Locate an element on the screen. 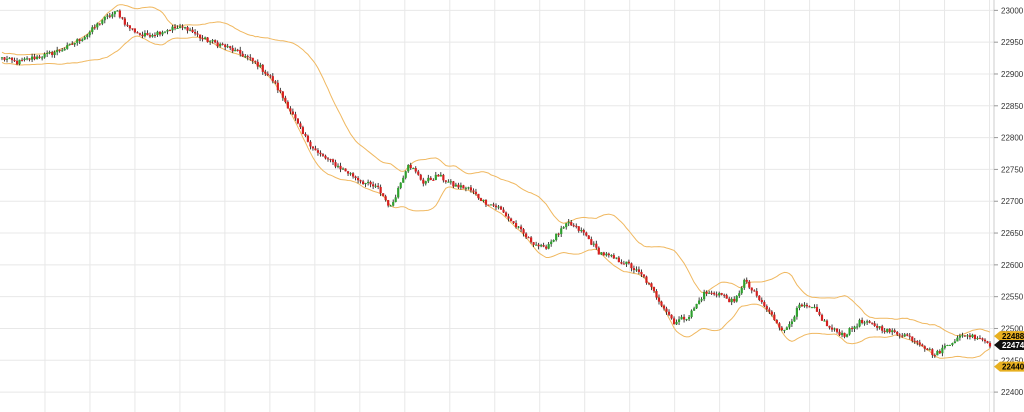 This screenshot has height=412, width=1024. price-marker: 22474 is located at coordinates (1009, 345).